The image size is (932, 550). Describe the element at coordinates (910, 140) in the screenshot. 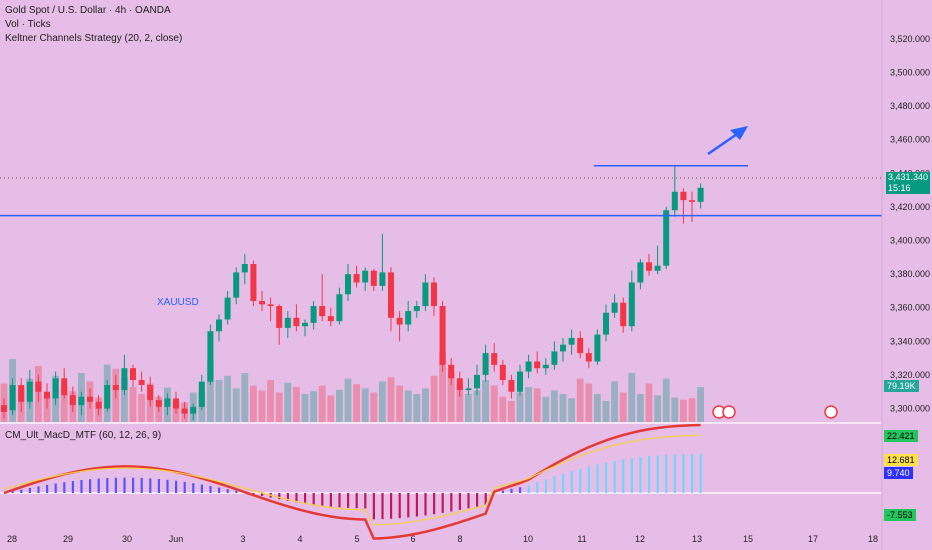

I see `price-tick-label: 3,460.000` at that location.